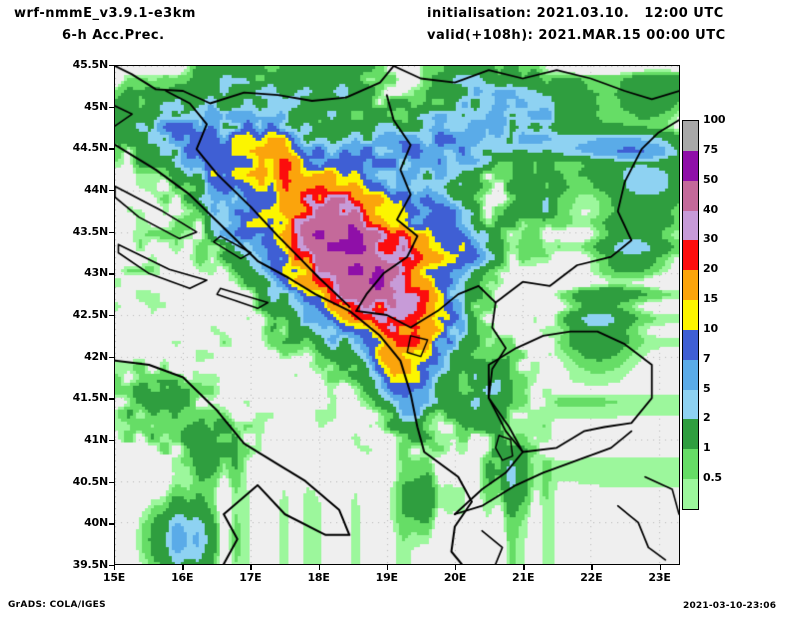 The image size is (800, 618). I want to click on colorbar-label: 7, so click(707, 358).